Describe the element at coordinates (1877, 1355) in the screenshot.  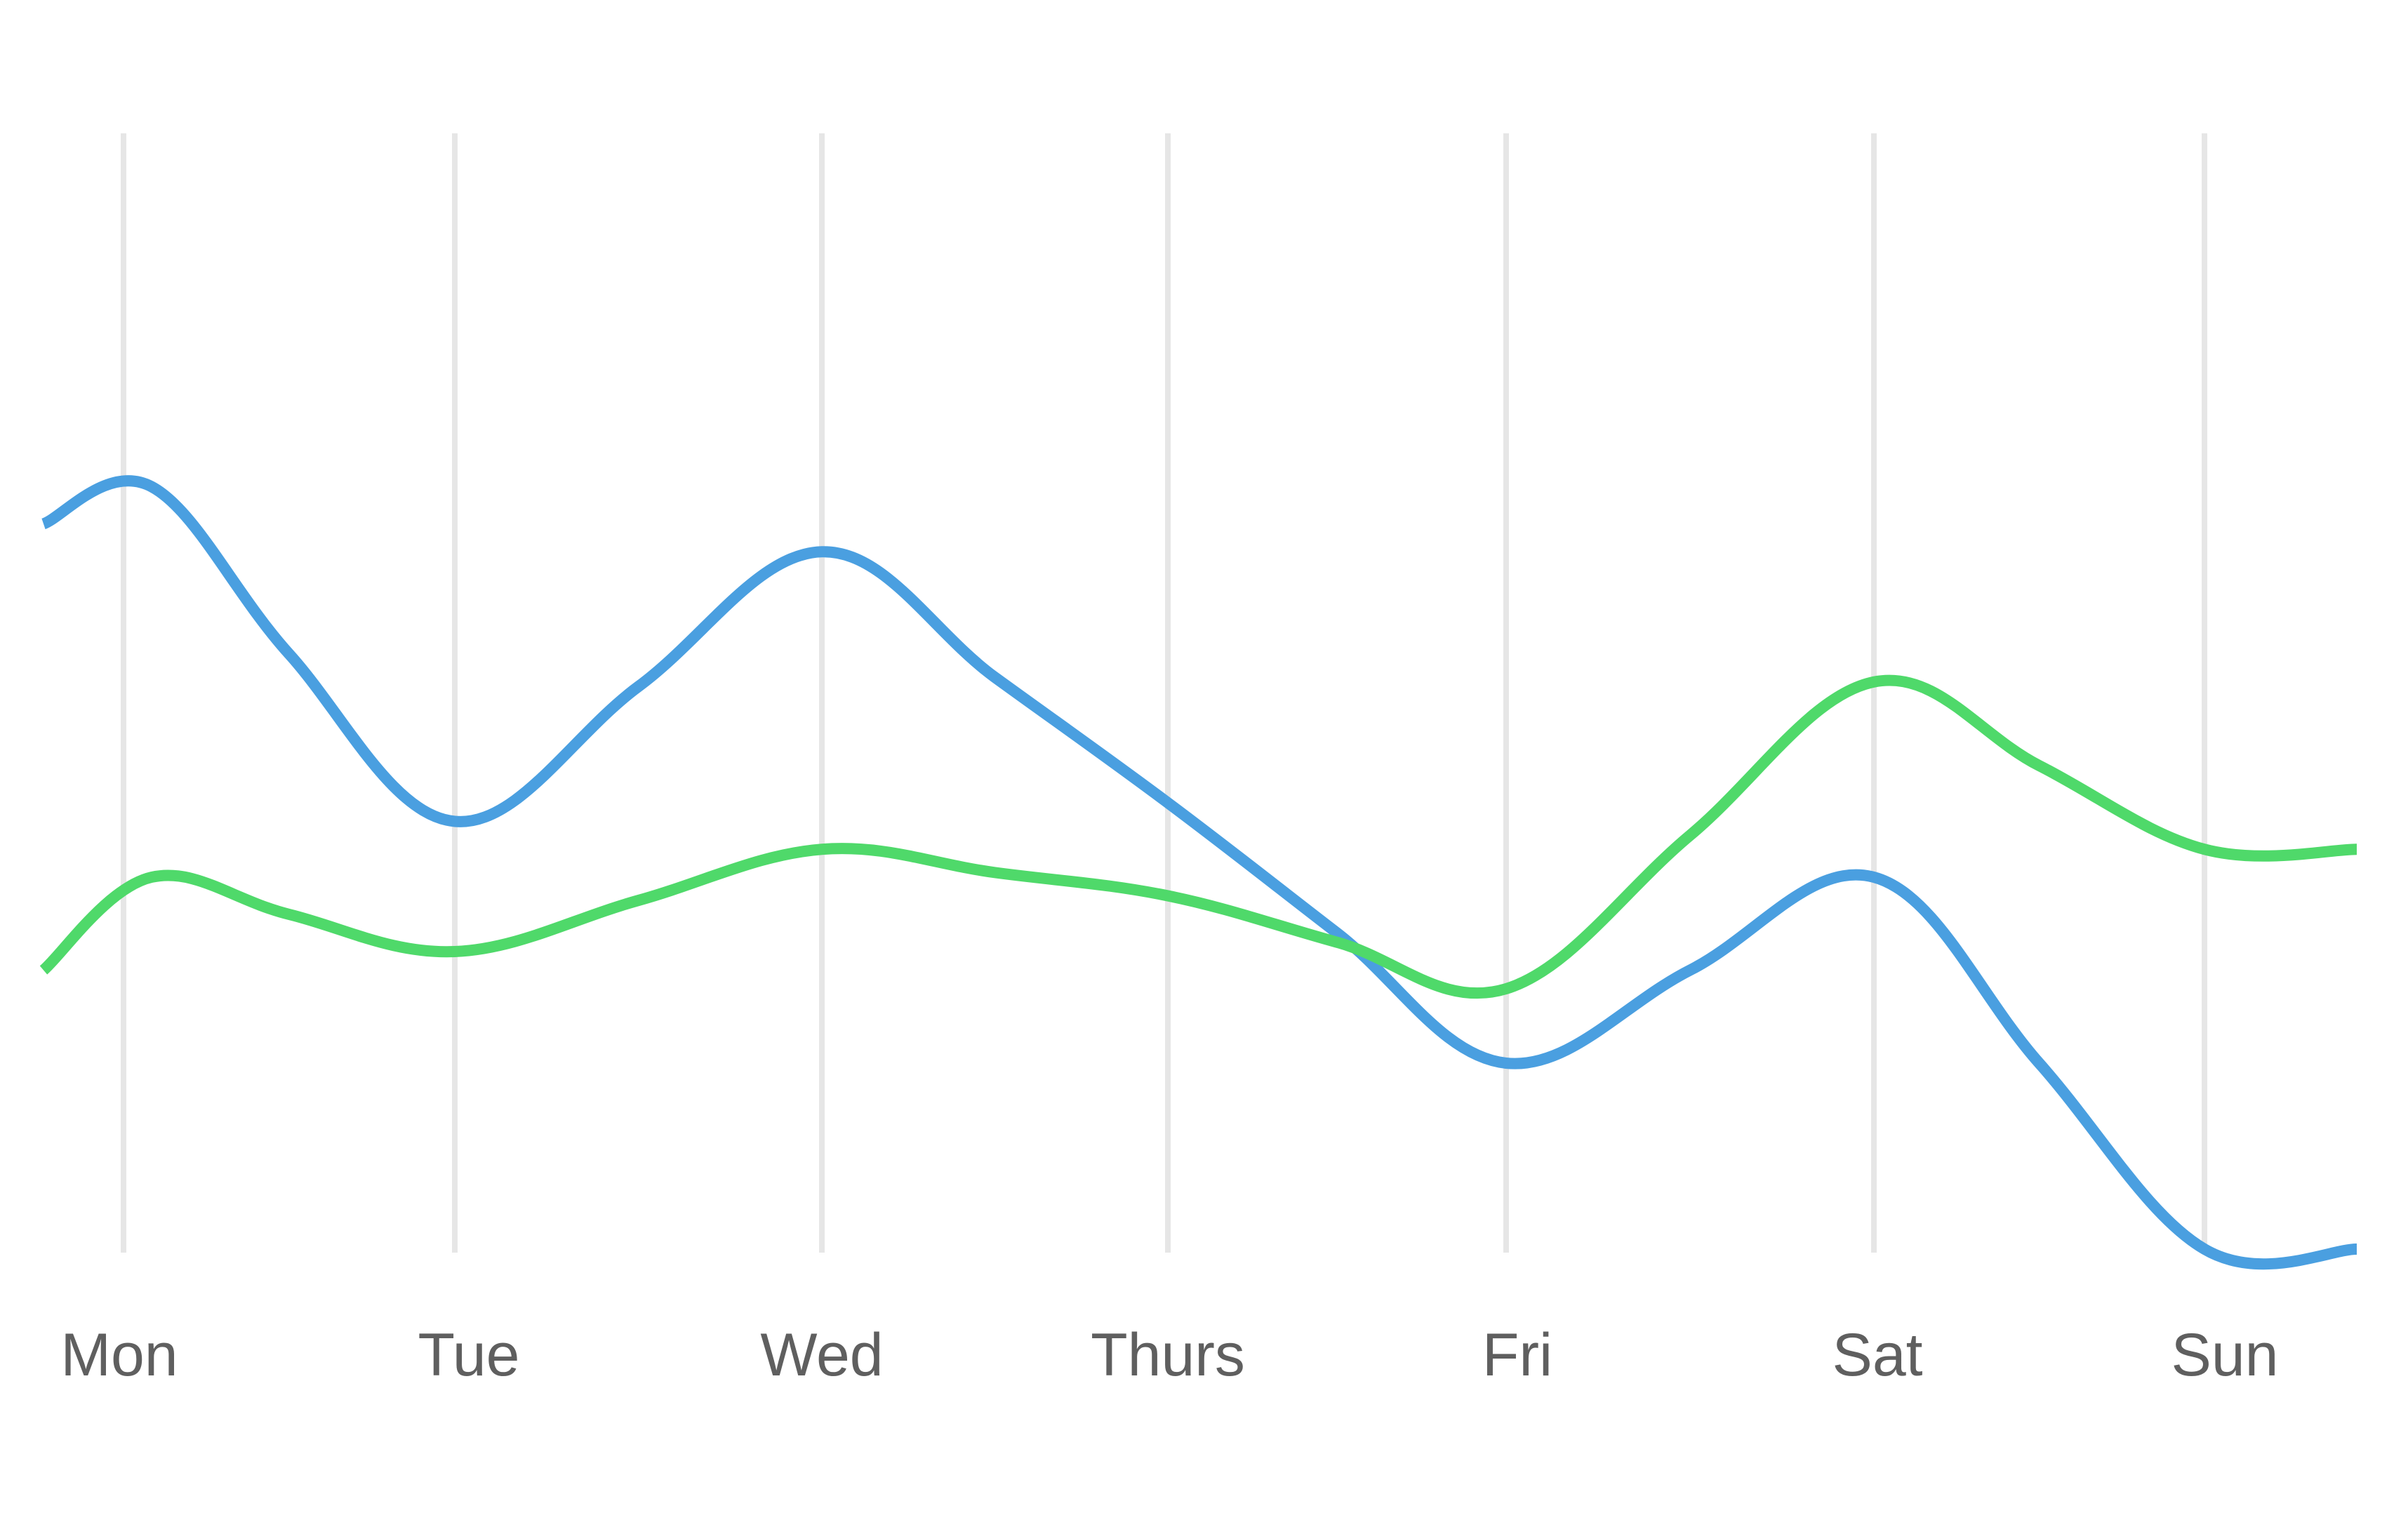
I see `x-tick-label-sat: Sat` at that location.